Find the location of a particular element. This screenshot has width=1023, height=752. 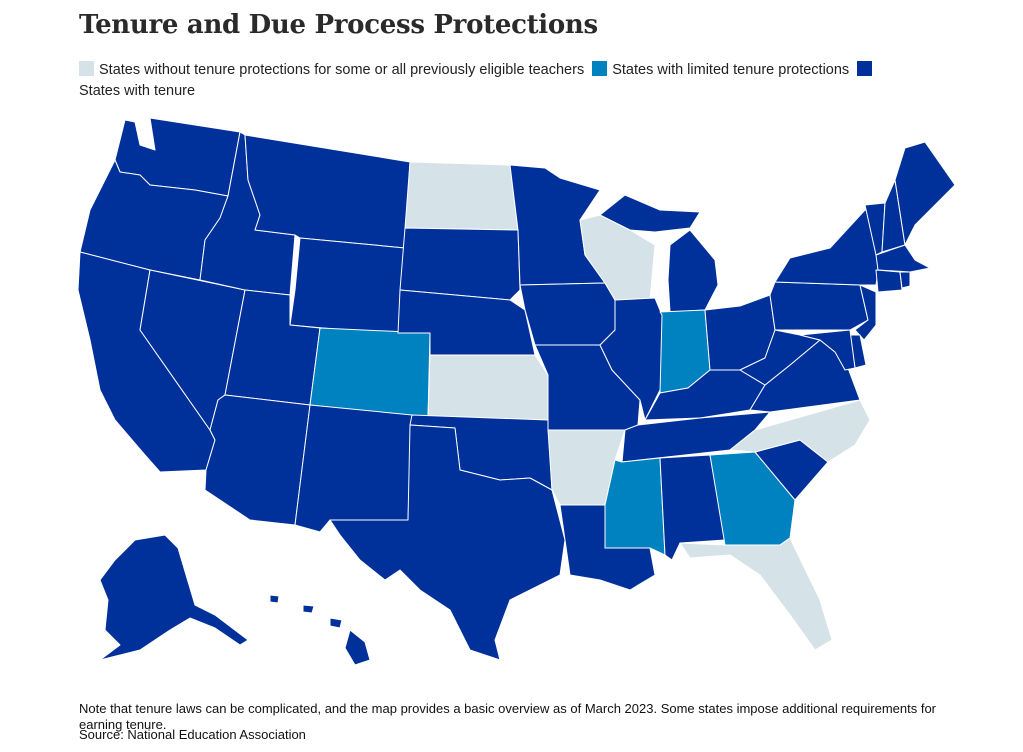

state-colorado is located at coordinates (370, 373).